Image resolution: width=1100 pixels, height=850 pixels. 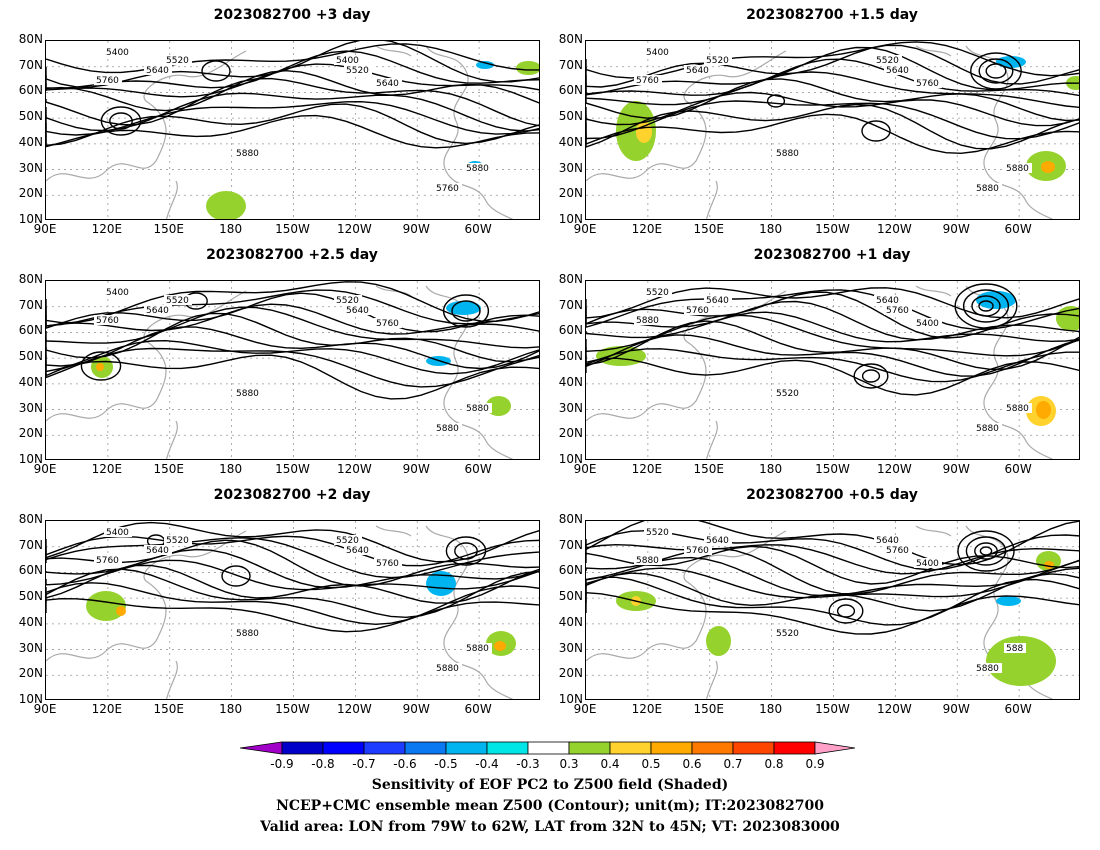 What do you see at coordinates (323, 764) in the screenshot?
I see `colorbar-label: -0.8` at bounding box center [323, 764].